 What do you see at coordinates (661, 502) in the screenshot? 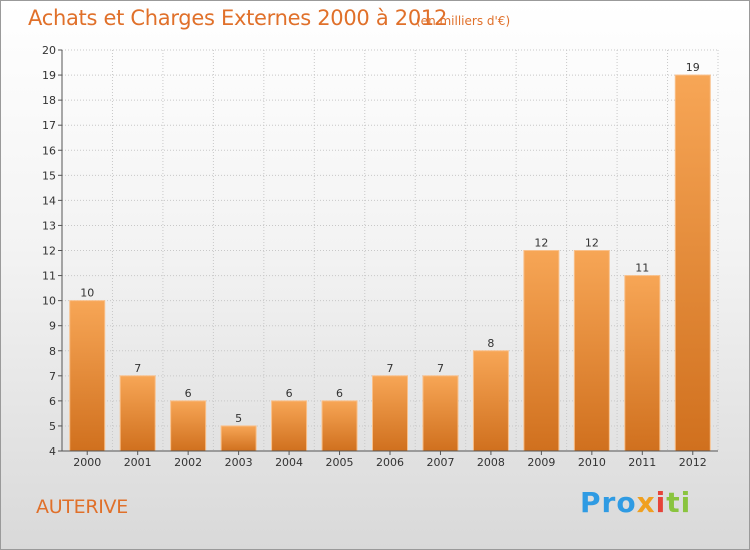
I see `brand-part-3: i` at bounding box center [661, 502].